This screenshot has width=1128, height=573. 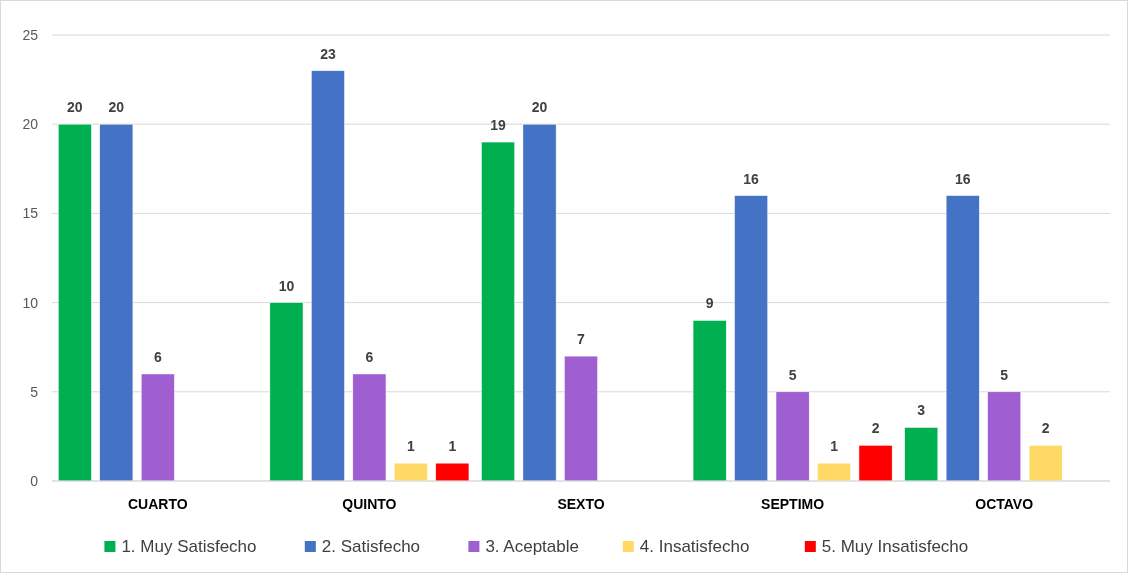 What do you see at coordinates (30, 213) in the screenshot?
I see `y-tick-label: 15` at bounding box center [30, 213].